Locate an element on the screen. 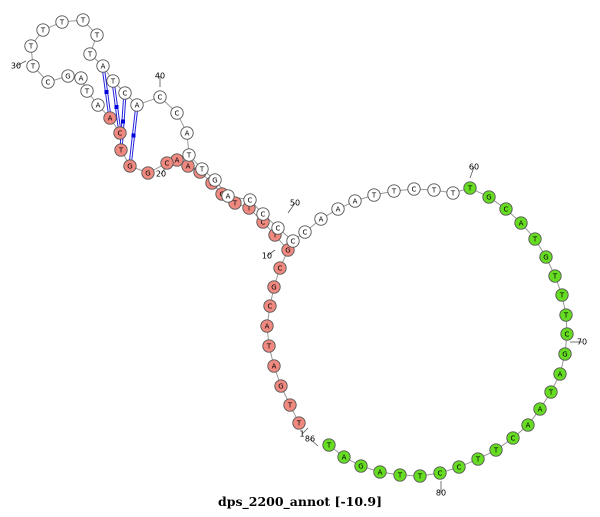  nucleotide-20: C is located at coordinates (167, 163).